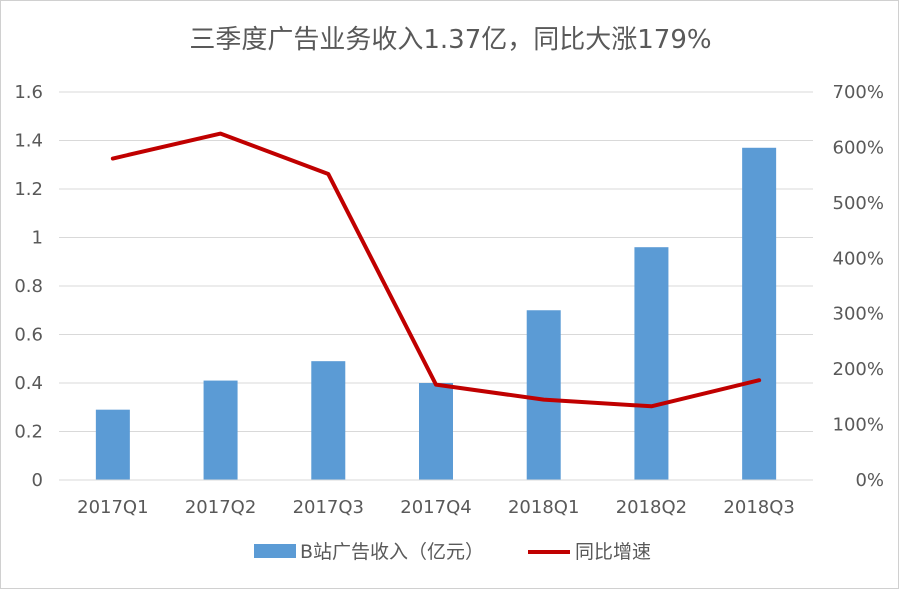 Image resolution: width=899 pixels, height=590 pixels. Describe the element at coordinates (858, 369) in the screenshot. I see `y-right-tick-label: 200%` at that location.